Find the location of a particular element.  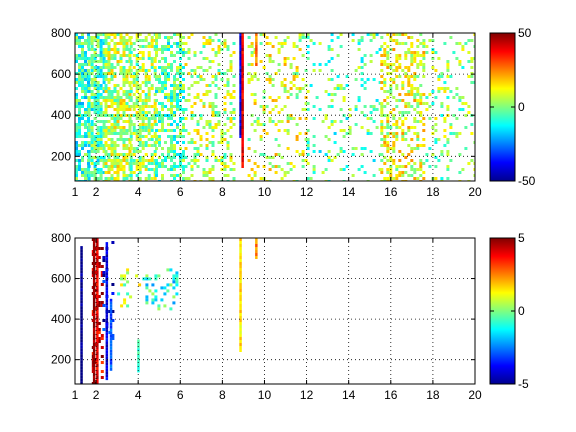

y-tick-label: 400 is located at coordinates (61, 115).